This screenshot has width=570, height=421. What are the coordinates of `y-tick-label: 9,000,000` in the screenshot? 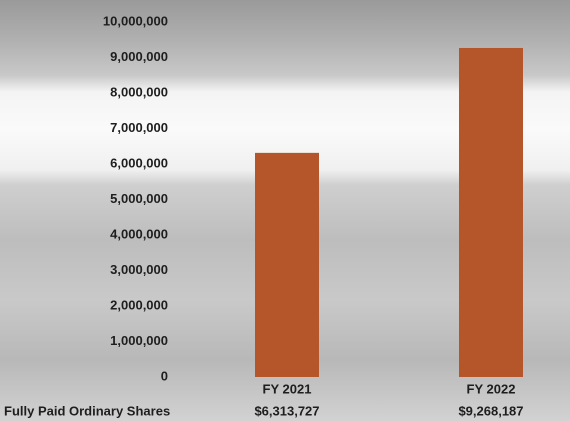 It's located at (139, 56).